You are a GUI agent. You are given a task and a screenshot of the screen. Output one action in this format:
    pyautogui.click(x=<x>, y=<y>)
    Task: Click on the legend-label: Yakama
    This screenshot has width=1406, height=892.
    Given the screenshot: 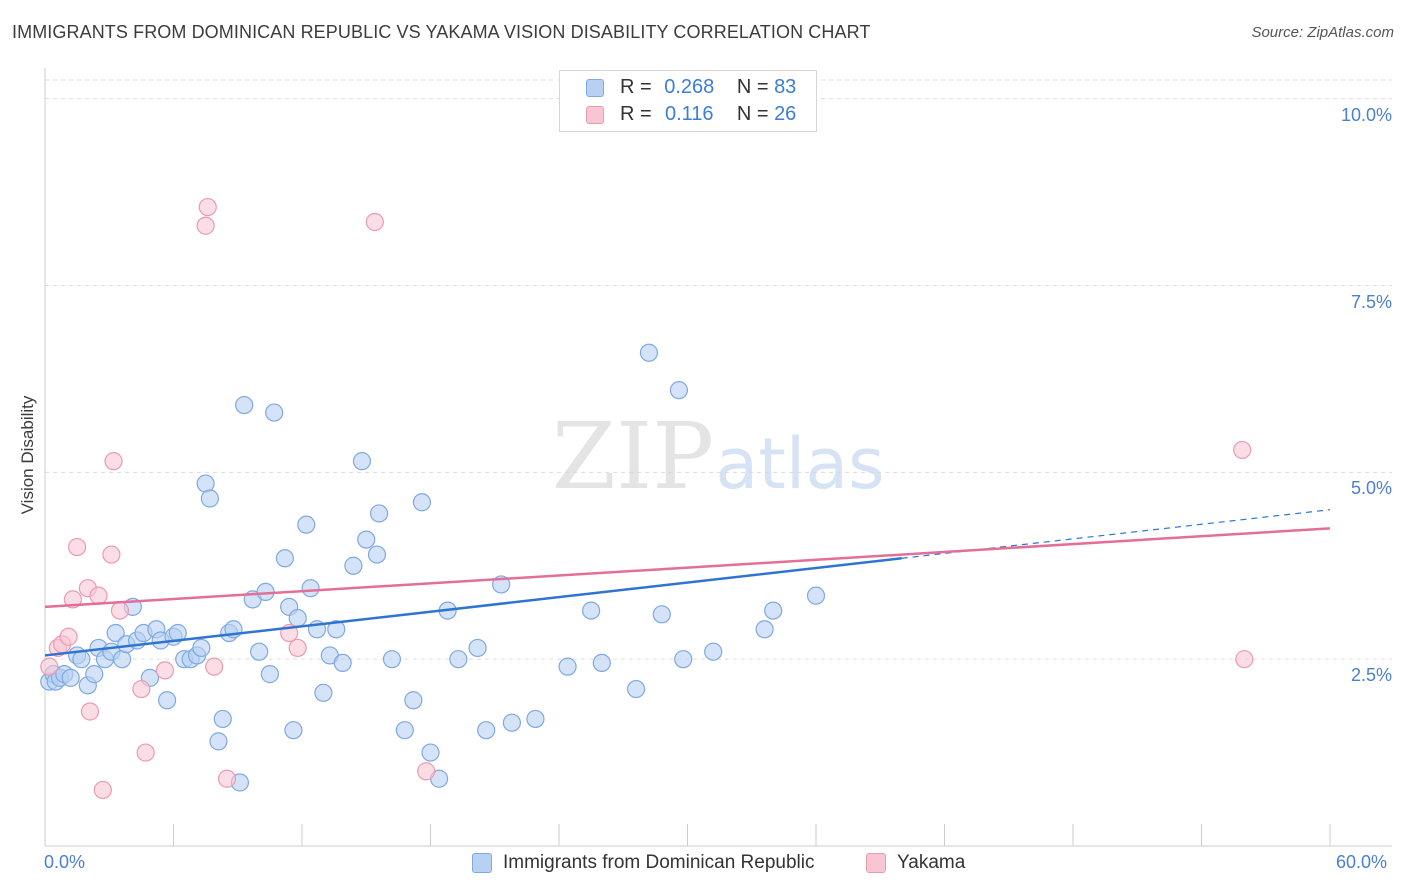 What is the action you would take?
    pyautogui.click(x=931, y=862)
    